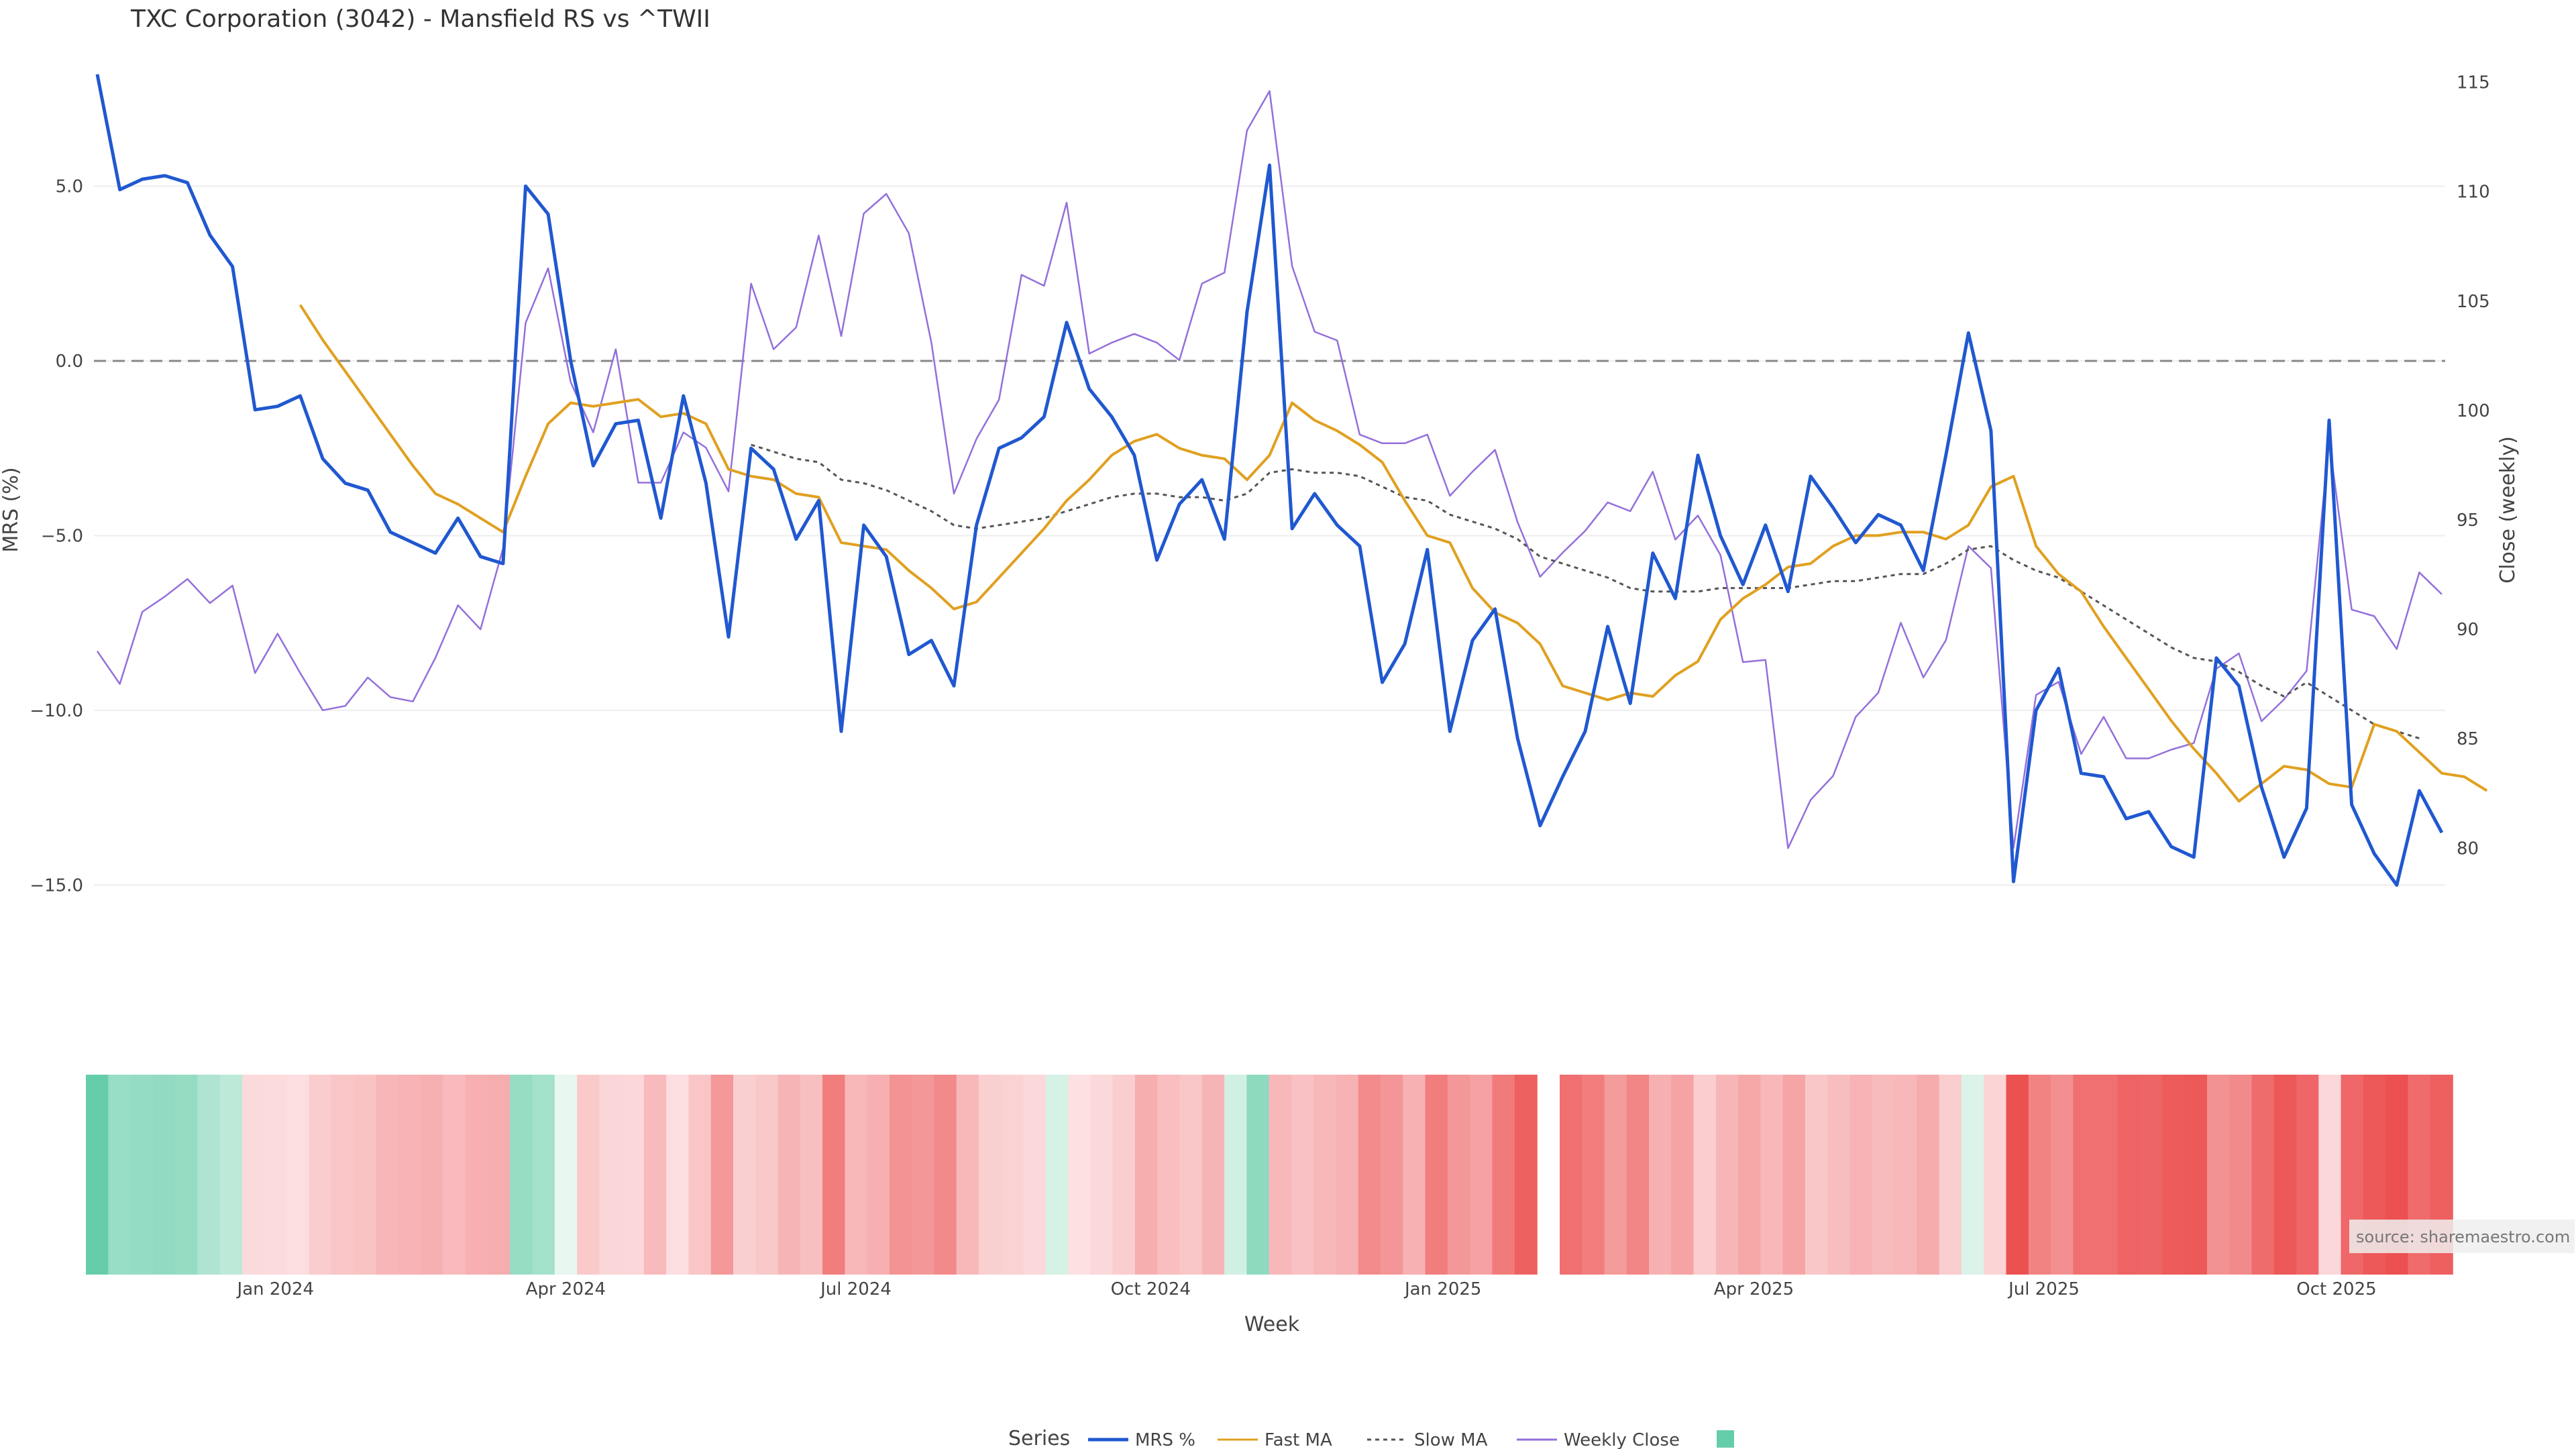 This screenshot has height=1449, width=2576. Describe the element at coordinates (2463, 1237) in the screenshot. I see `source-label: source: sharemaestro.com` at that location.